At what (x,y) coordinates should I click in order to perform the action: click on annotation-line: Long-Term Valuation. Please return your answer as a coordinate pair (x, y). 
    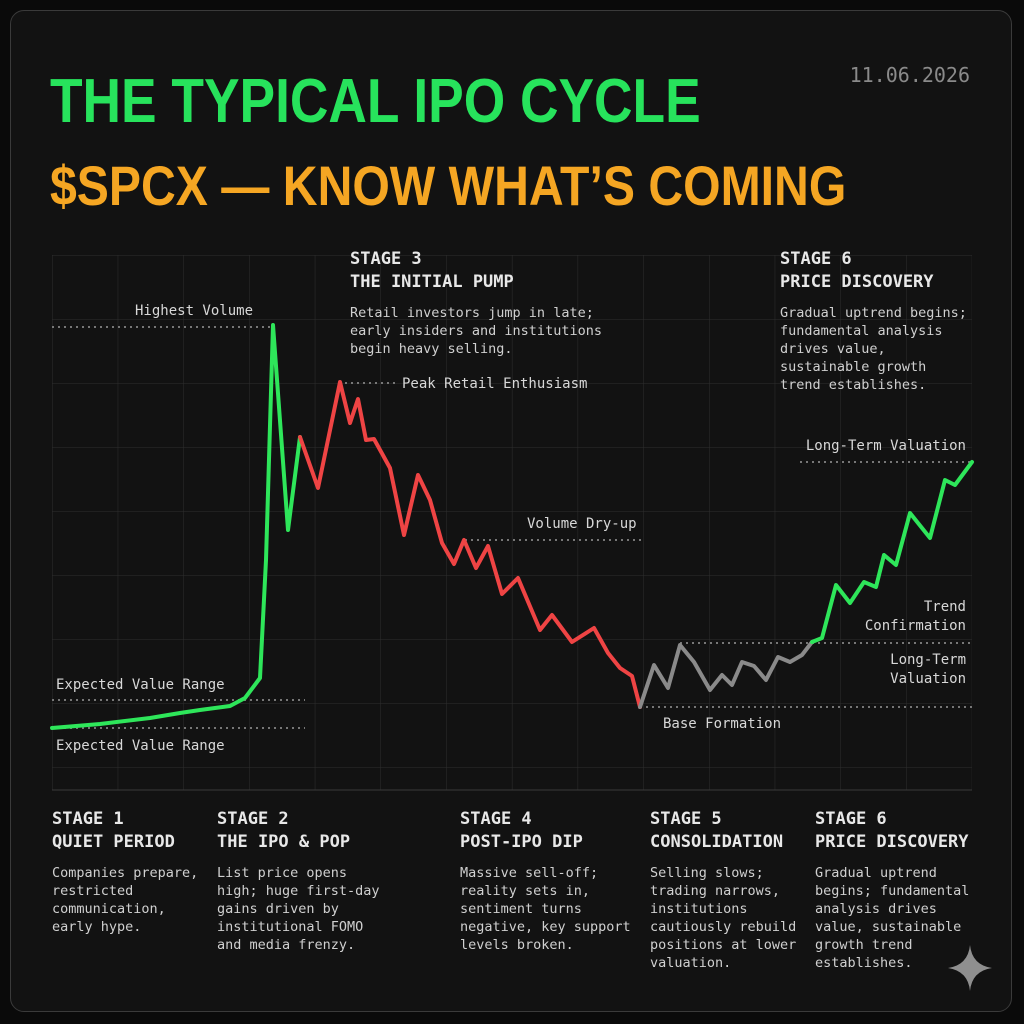
    Looking at the image, I should click on (886, 446).